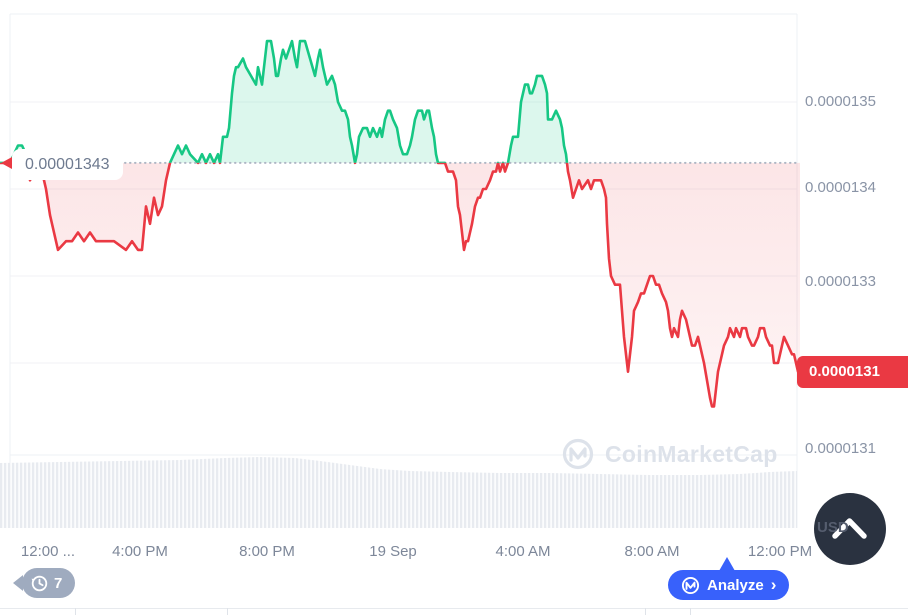 This screenshot has height=615, width=908. What do you see at coordinates (58, 583) in the screenshot?
I see `history-count: 7` at bounding box center [58, 583].